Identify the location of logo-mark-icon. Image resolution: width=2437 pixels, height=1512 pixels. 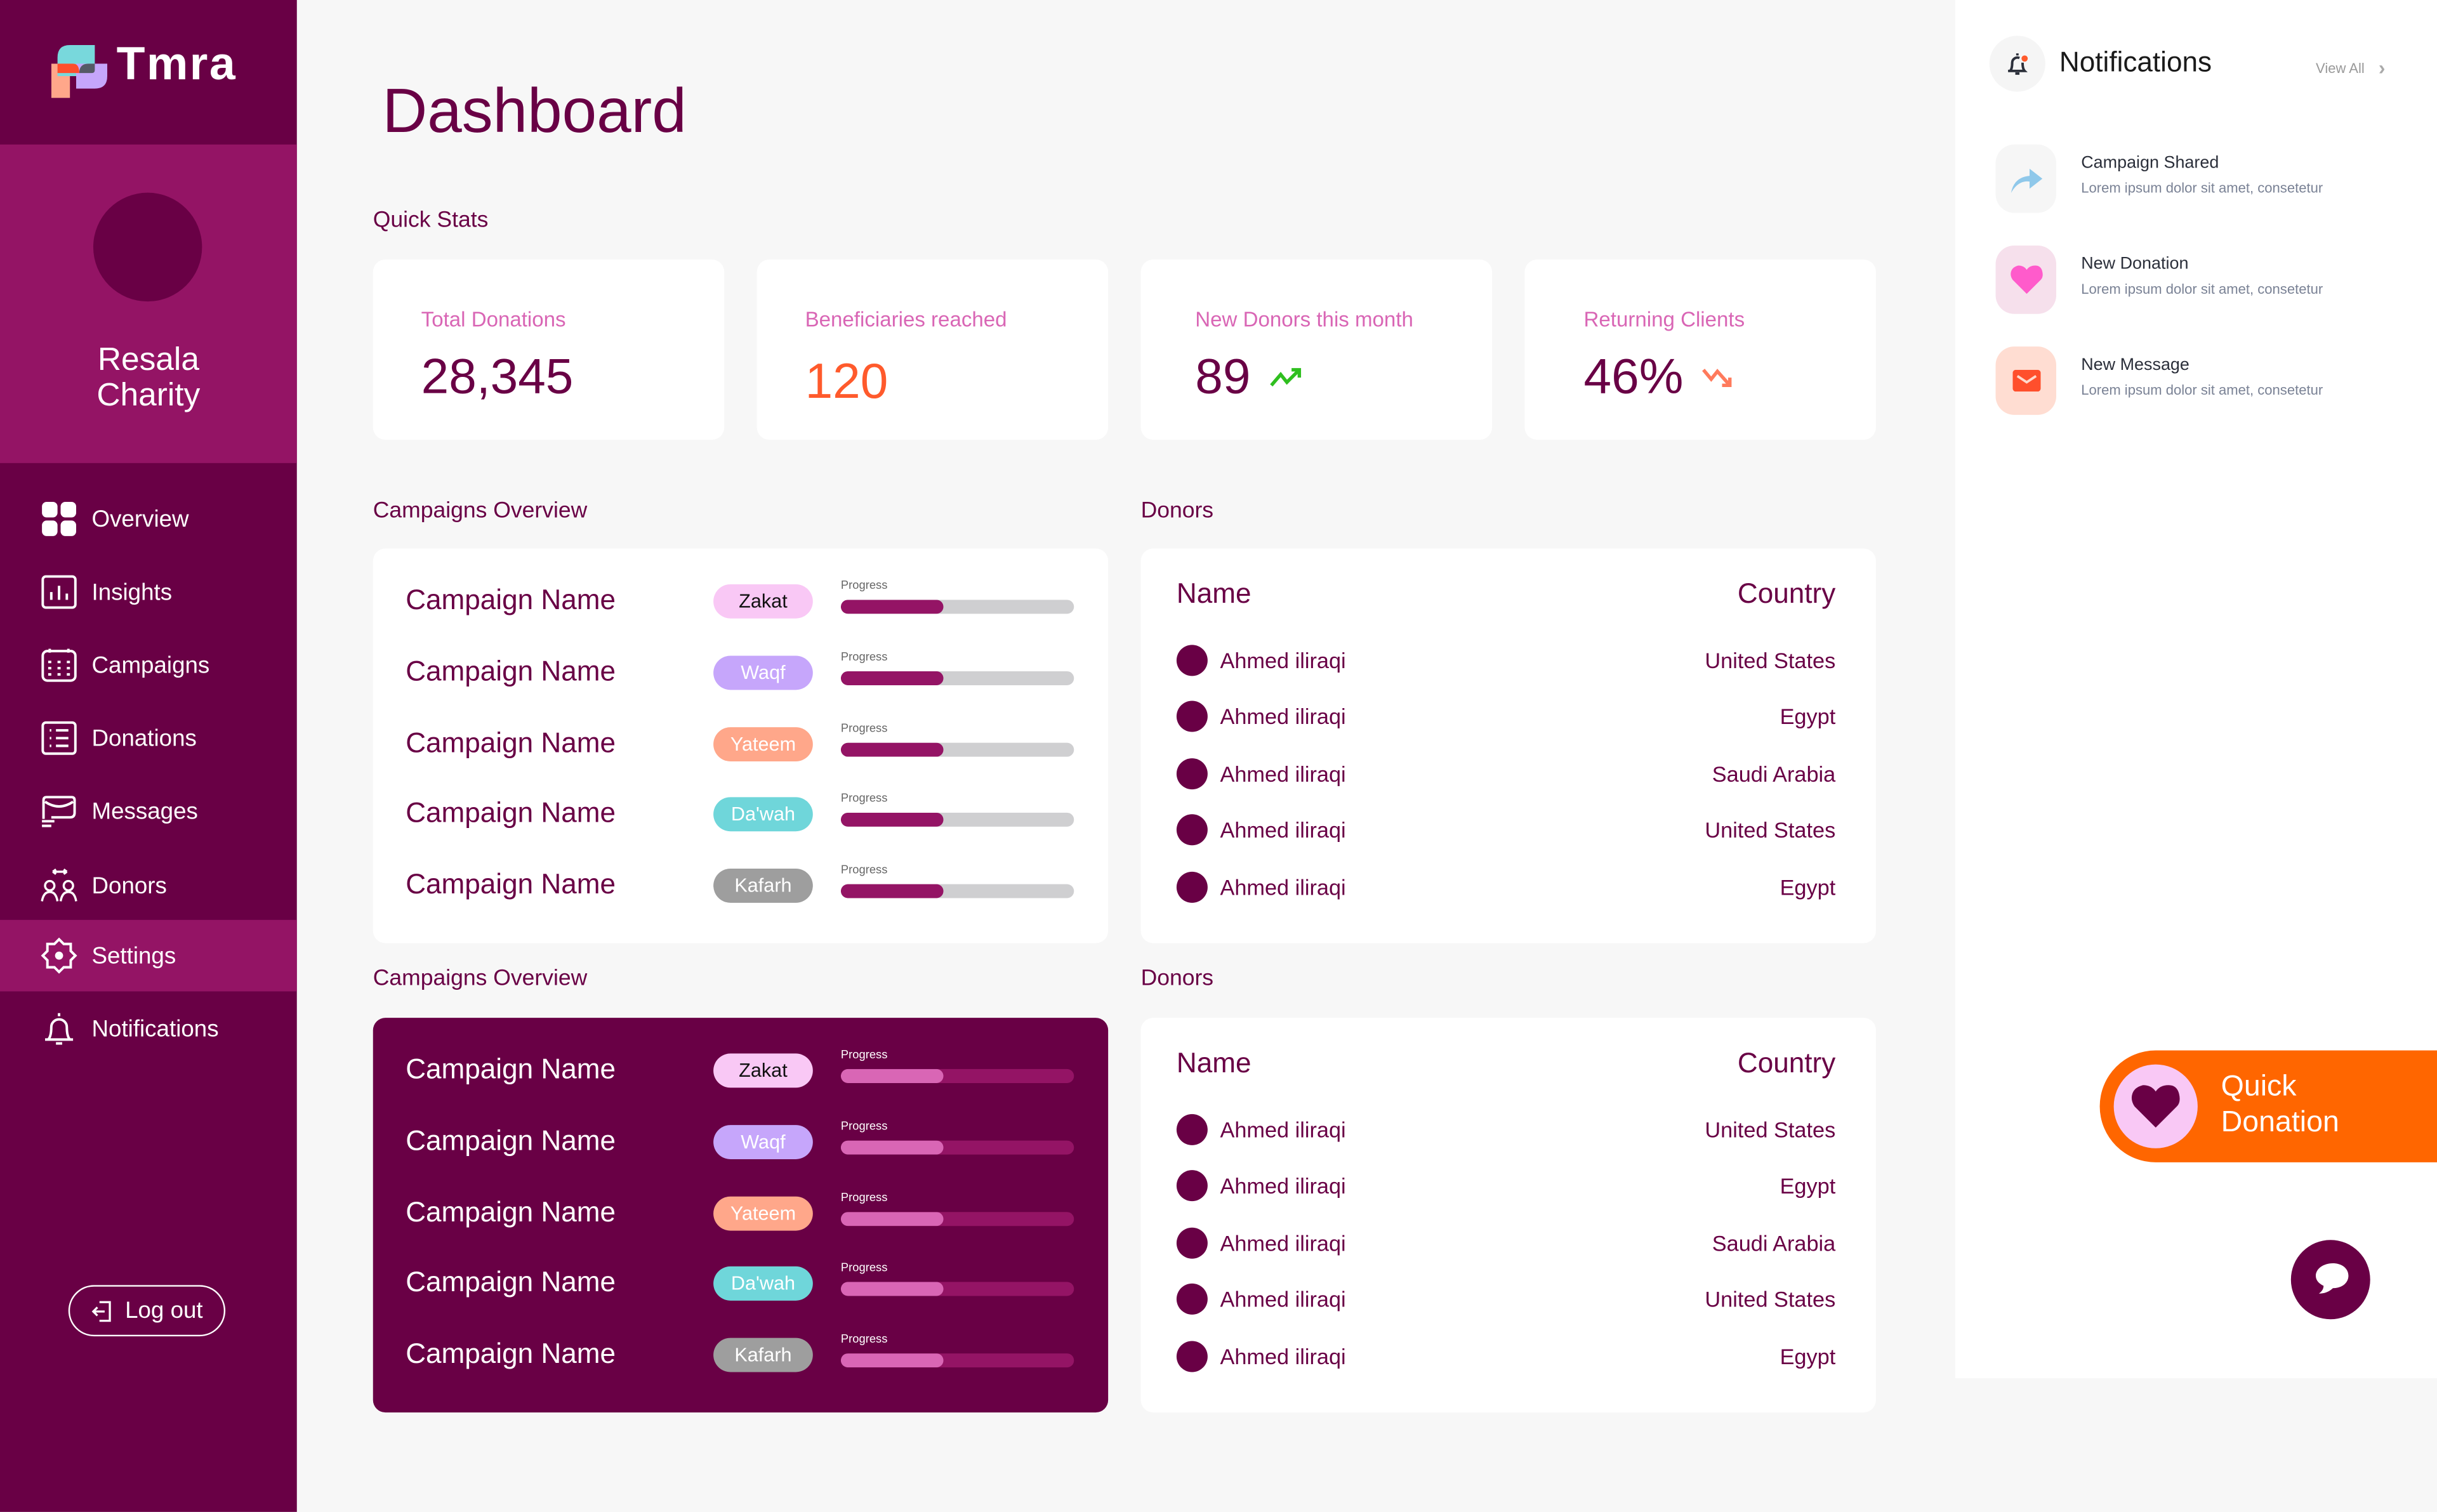
(79, 72).